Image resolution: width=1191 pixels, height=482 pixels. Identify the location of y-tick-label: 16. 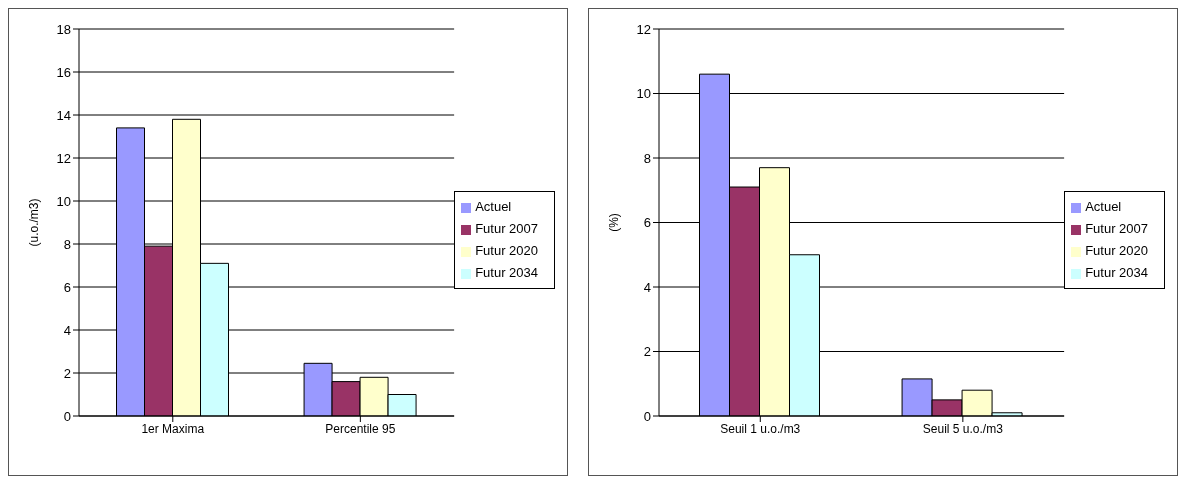
(63, 72).